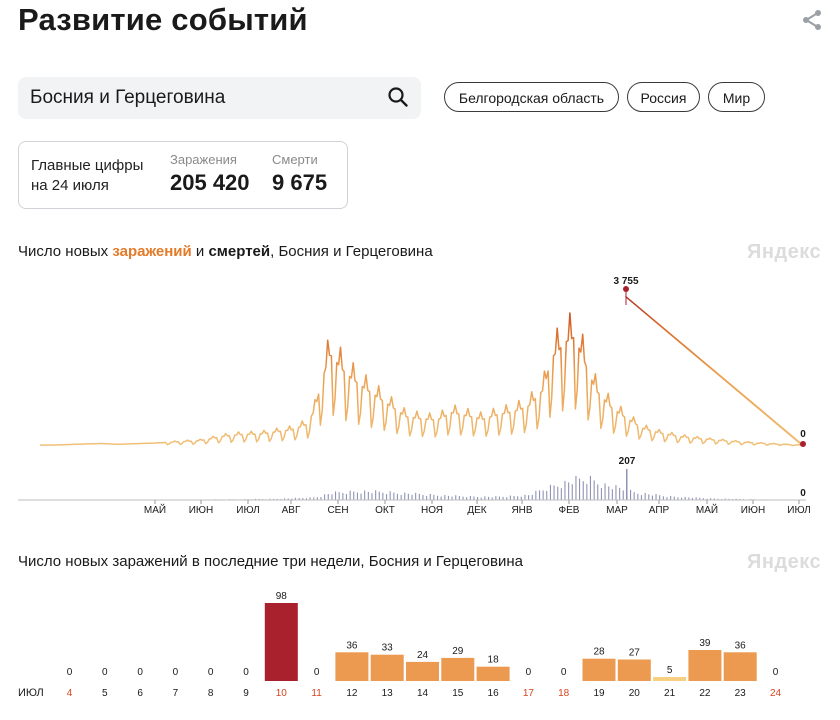 The height and width of the screenshot is (720, 840). What do you see at coordinates (803, 434) in the screenshot?
I see `infections-last-label: 0` at bounding box center [803, 434].